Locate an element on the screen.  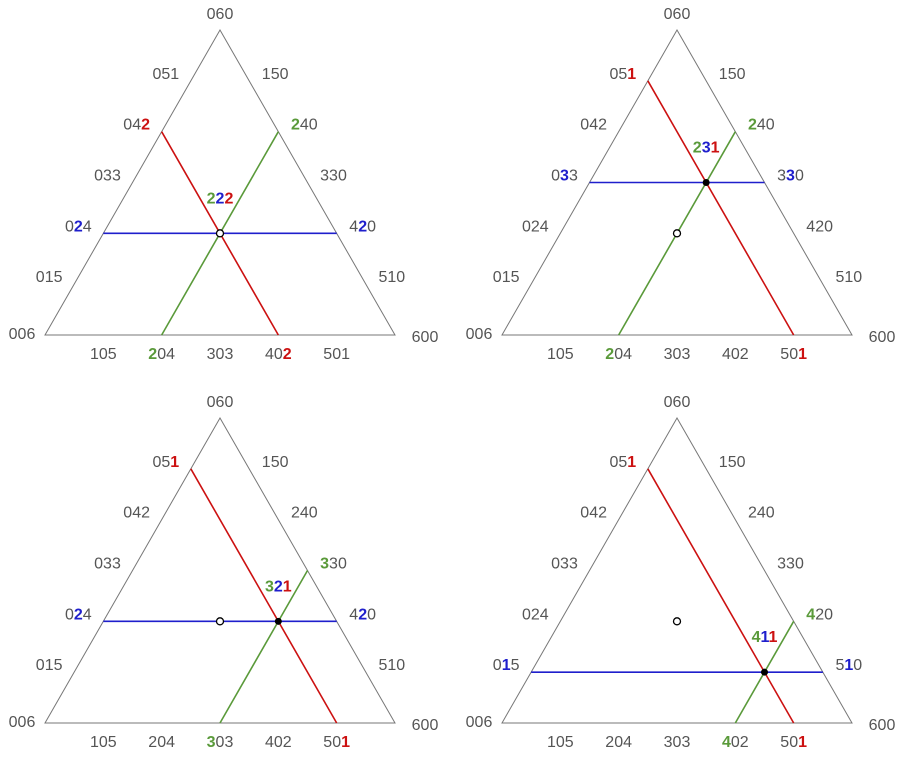
point-label: 321 is located at coordinates (278, 587).